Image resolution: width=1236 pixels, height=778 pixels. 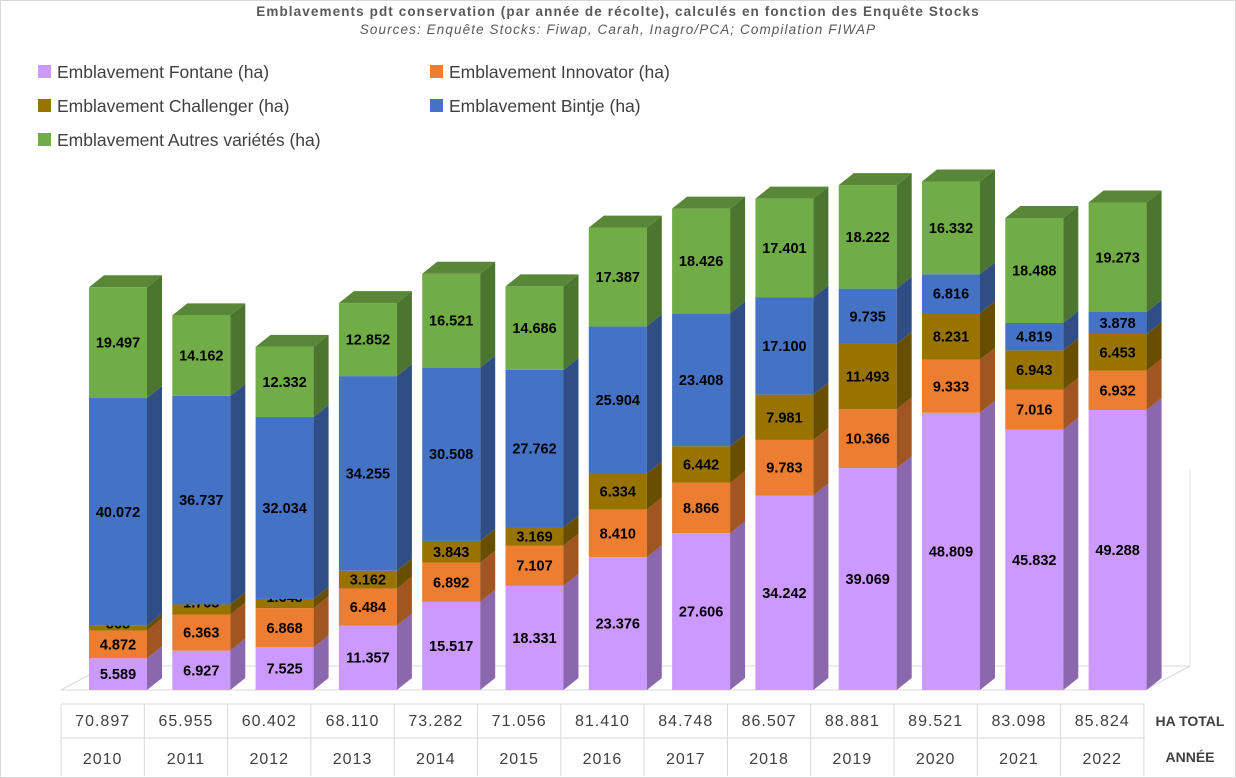 What do you see at coordinates (951, 336) in the screenshot?
I see `bar-segment-challenger-2020` at bounding box center [951, 336].